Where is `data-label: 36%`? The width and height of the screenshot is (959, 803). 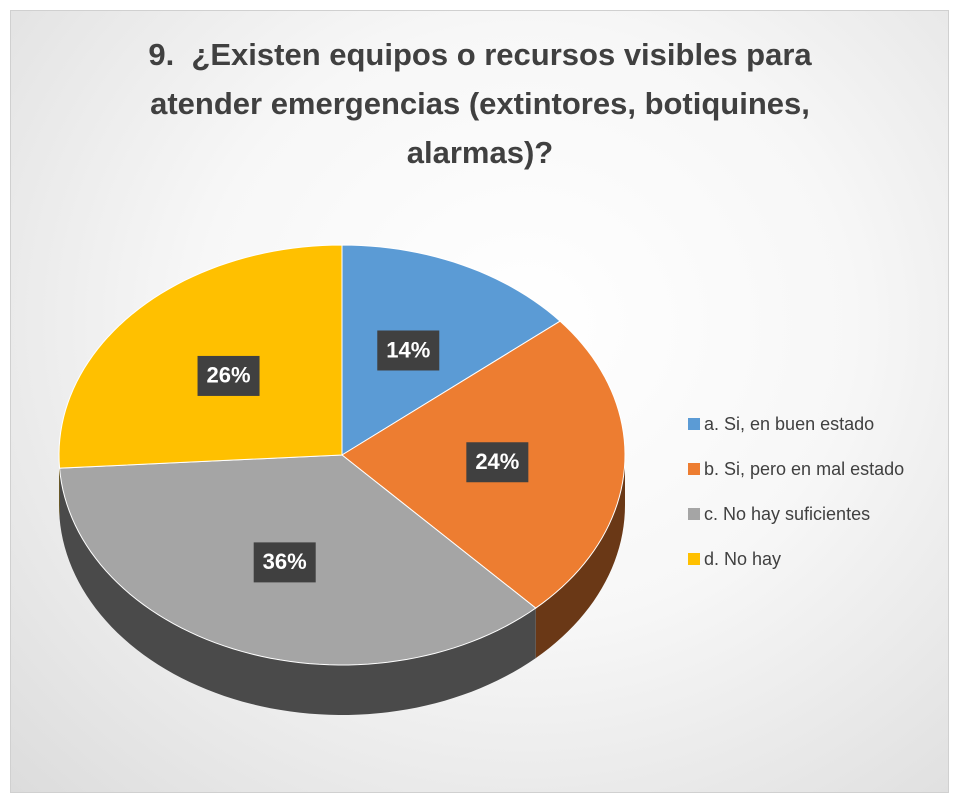 data-label: 36% is located at coordinates (285, 561).